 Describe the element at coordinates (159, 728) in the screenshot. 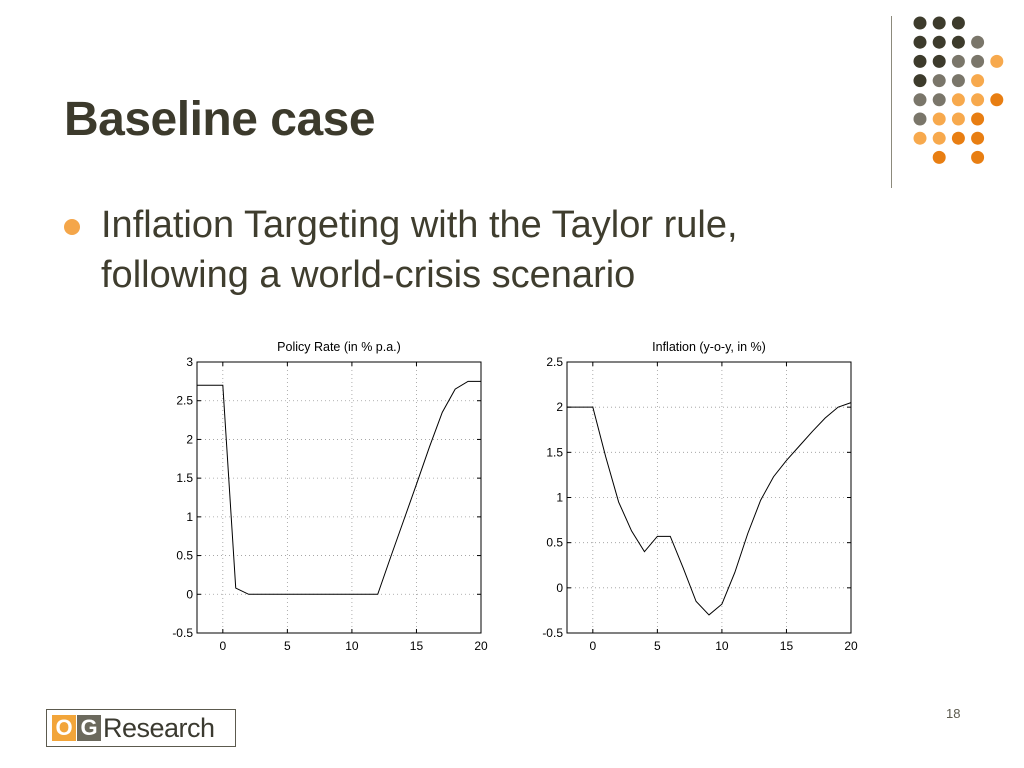

I see `logo-text: Research` at that location.